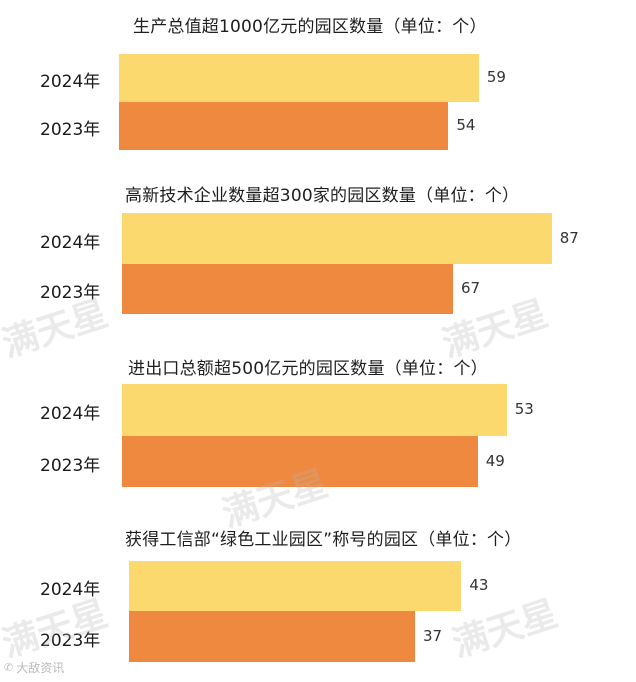 Image resolution: width=636 pixels, height=682 pixels. Describe the element at coordinates (470, 288) in the screenshot. I see `value-label: 67` at that location.